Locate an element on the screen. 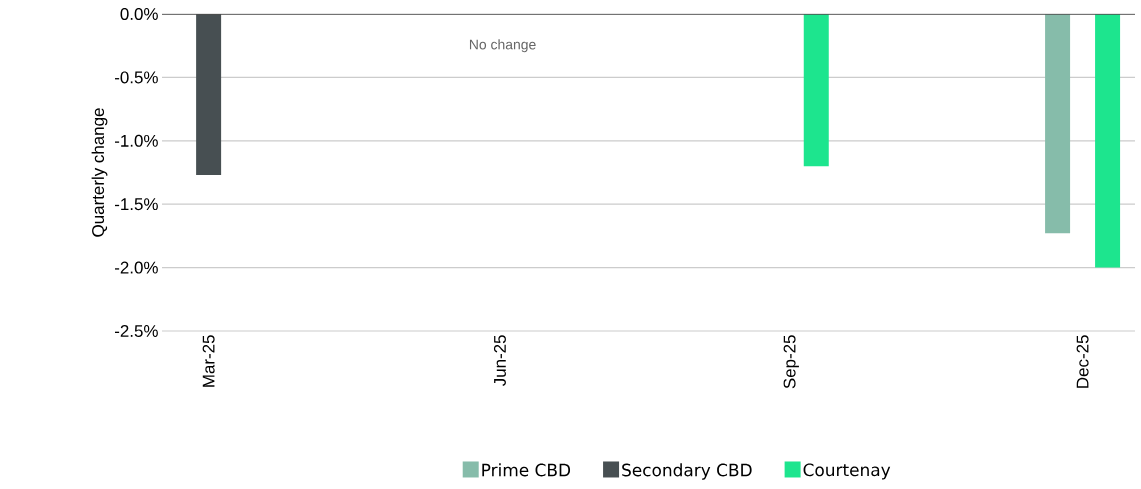  y-axis-title: Quarterly change is located at coordinates (99, 172).